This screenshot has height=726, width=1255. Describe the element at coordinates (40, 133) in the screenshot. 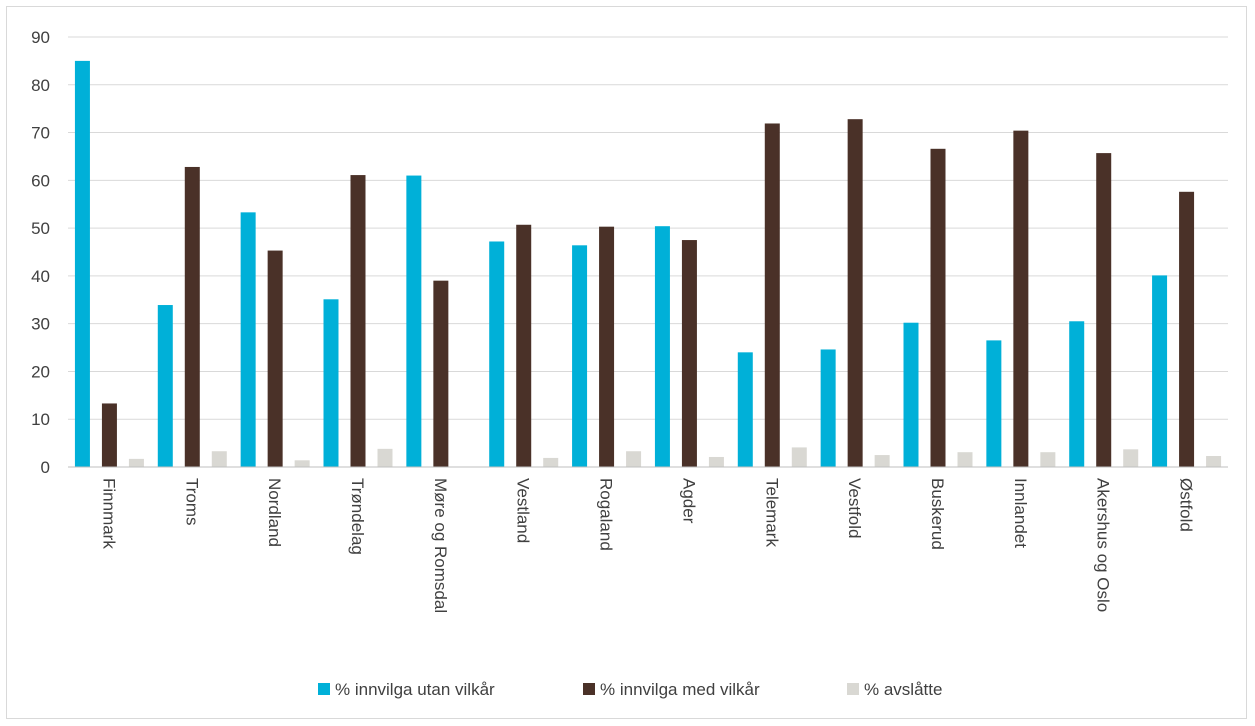

I see `y-tick-label: 70` at that location.